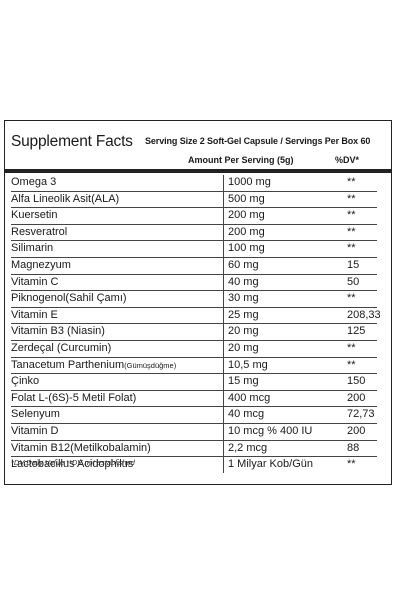 The width and height of the screenshot is (400, 600). I want to click on nutrient-name: Vitamin E, so click(116, 316).